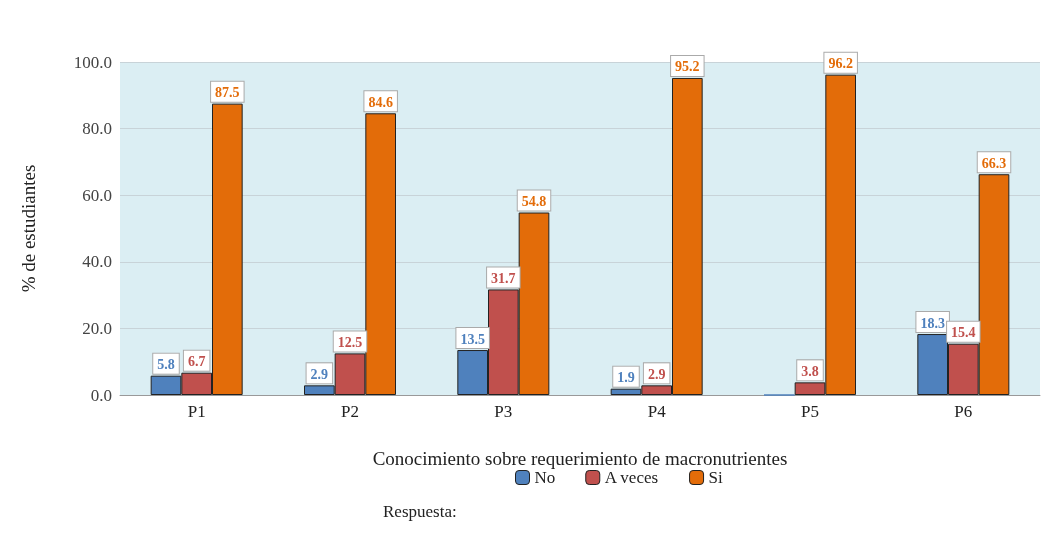 The width and height of the screenshot is (1058, 546). Describe the element at coordinates (503, 411) in the screenshot. I see `x-tick-label: P3` at that location.